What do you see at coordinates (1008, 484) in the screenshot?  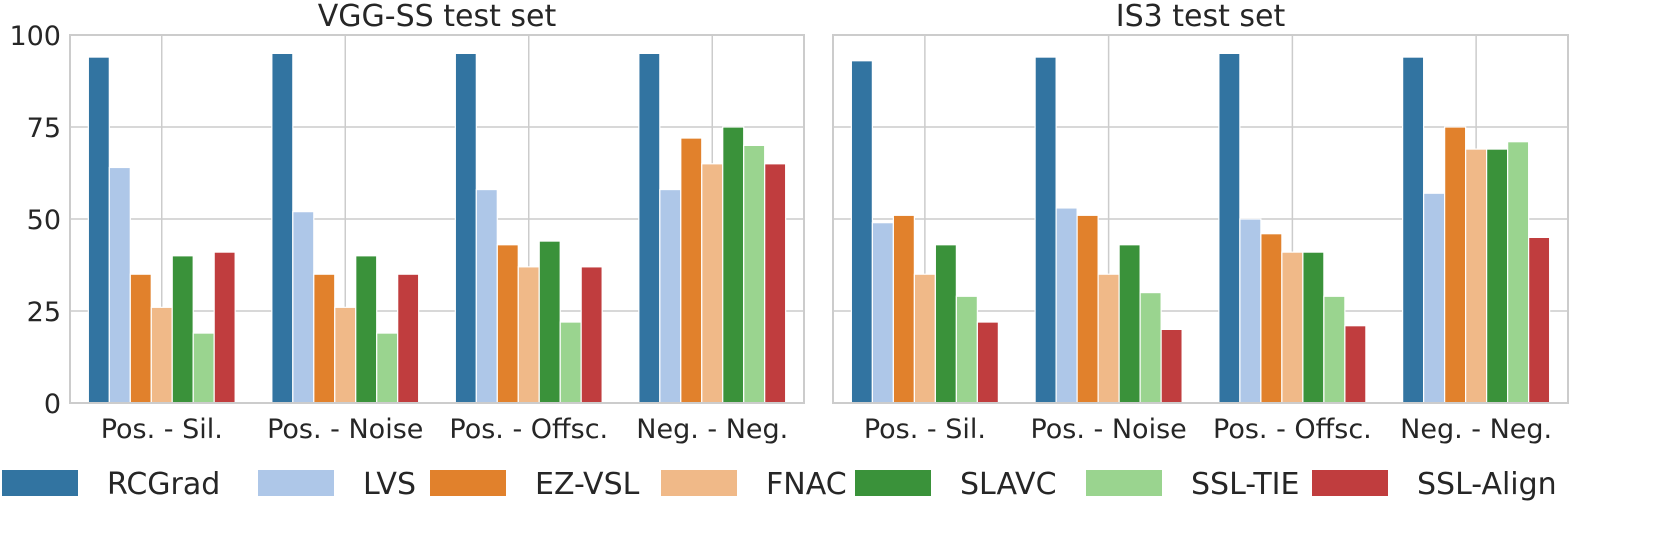 I see `legend-label: SLAVC` at bounding box center [1008, 484].